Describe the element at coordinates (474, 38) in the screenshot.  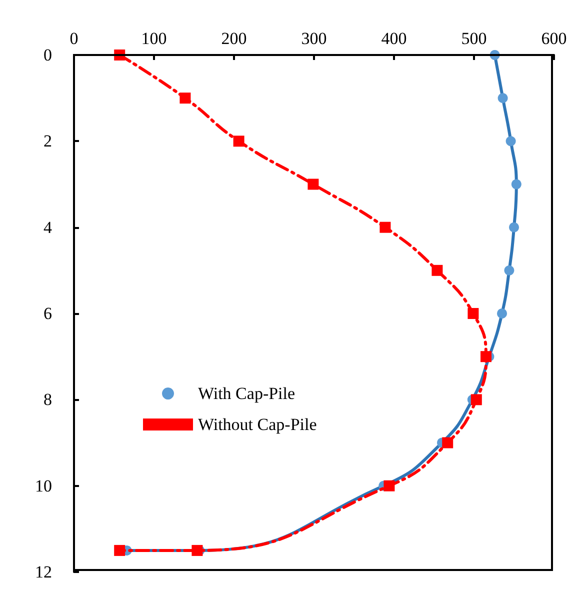
I see `x-tick-label: 500` at that location.